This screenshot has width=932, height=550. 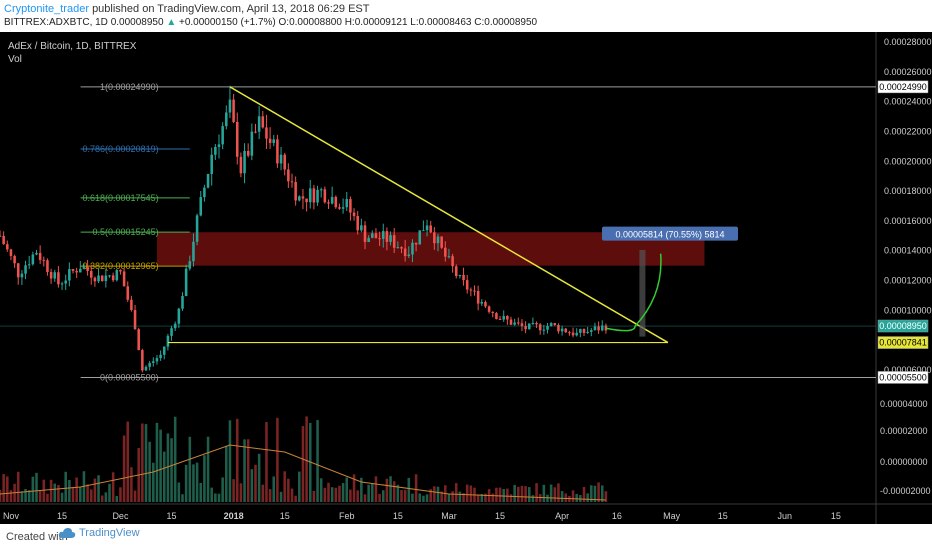 What do you see at coordinates (784, 516) in the screenshot?
I see `time-axis-tick: Jun` at bounding box center [784, 516].